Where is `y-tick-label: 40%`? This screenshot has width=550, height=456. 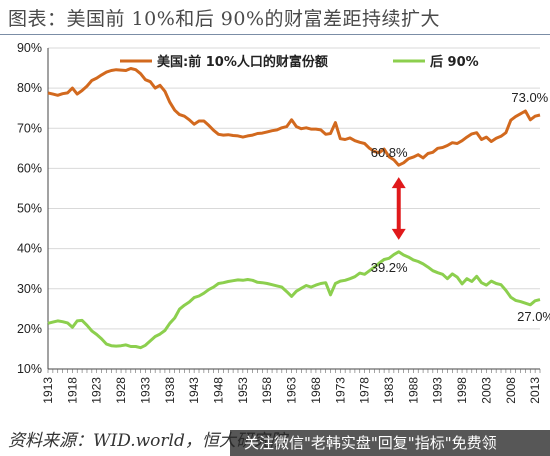
y-tick-label: 40% is located at coordinates (29, 249).